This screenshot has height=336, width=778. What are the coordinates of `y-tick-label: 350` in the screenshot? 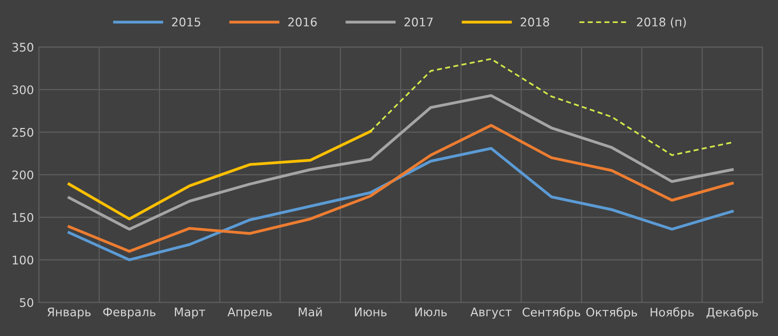 It's located at (23, 47).